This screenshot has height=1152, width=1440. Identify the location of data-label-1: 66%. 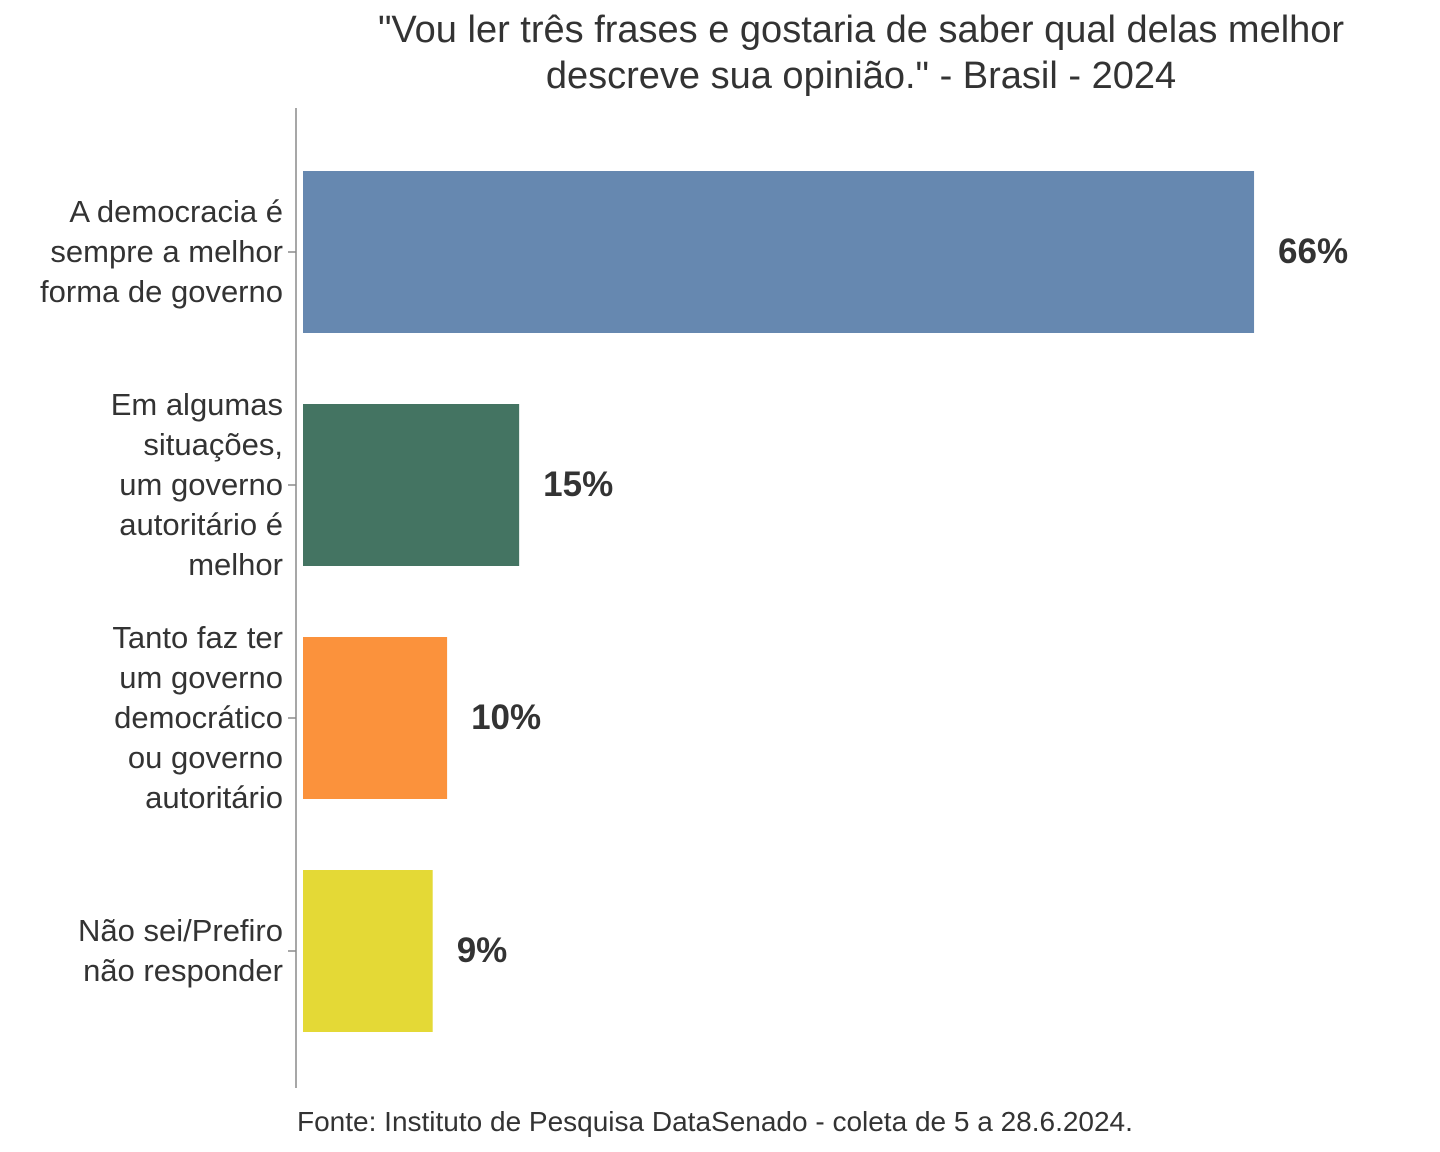
(1313, 251).